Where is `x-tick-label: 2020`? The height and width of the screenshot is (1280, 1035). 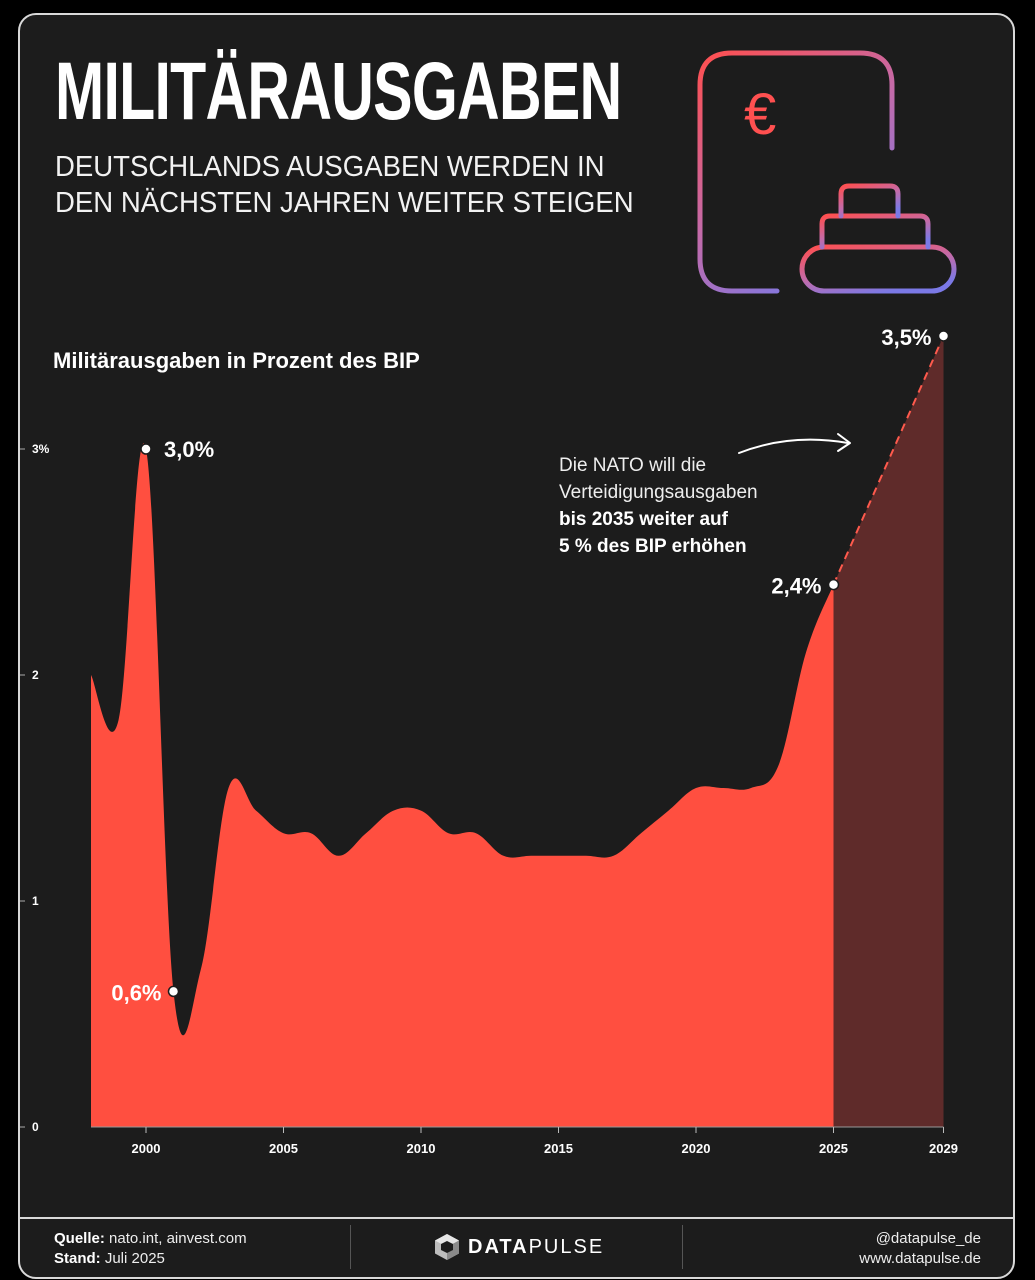
x-tick-label: 2020 is located at coordinates (696, 1148).